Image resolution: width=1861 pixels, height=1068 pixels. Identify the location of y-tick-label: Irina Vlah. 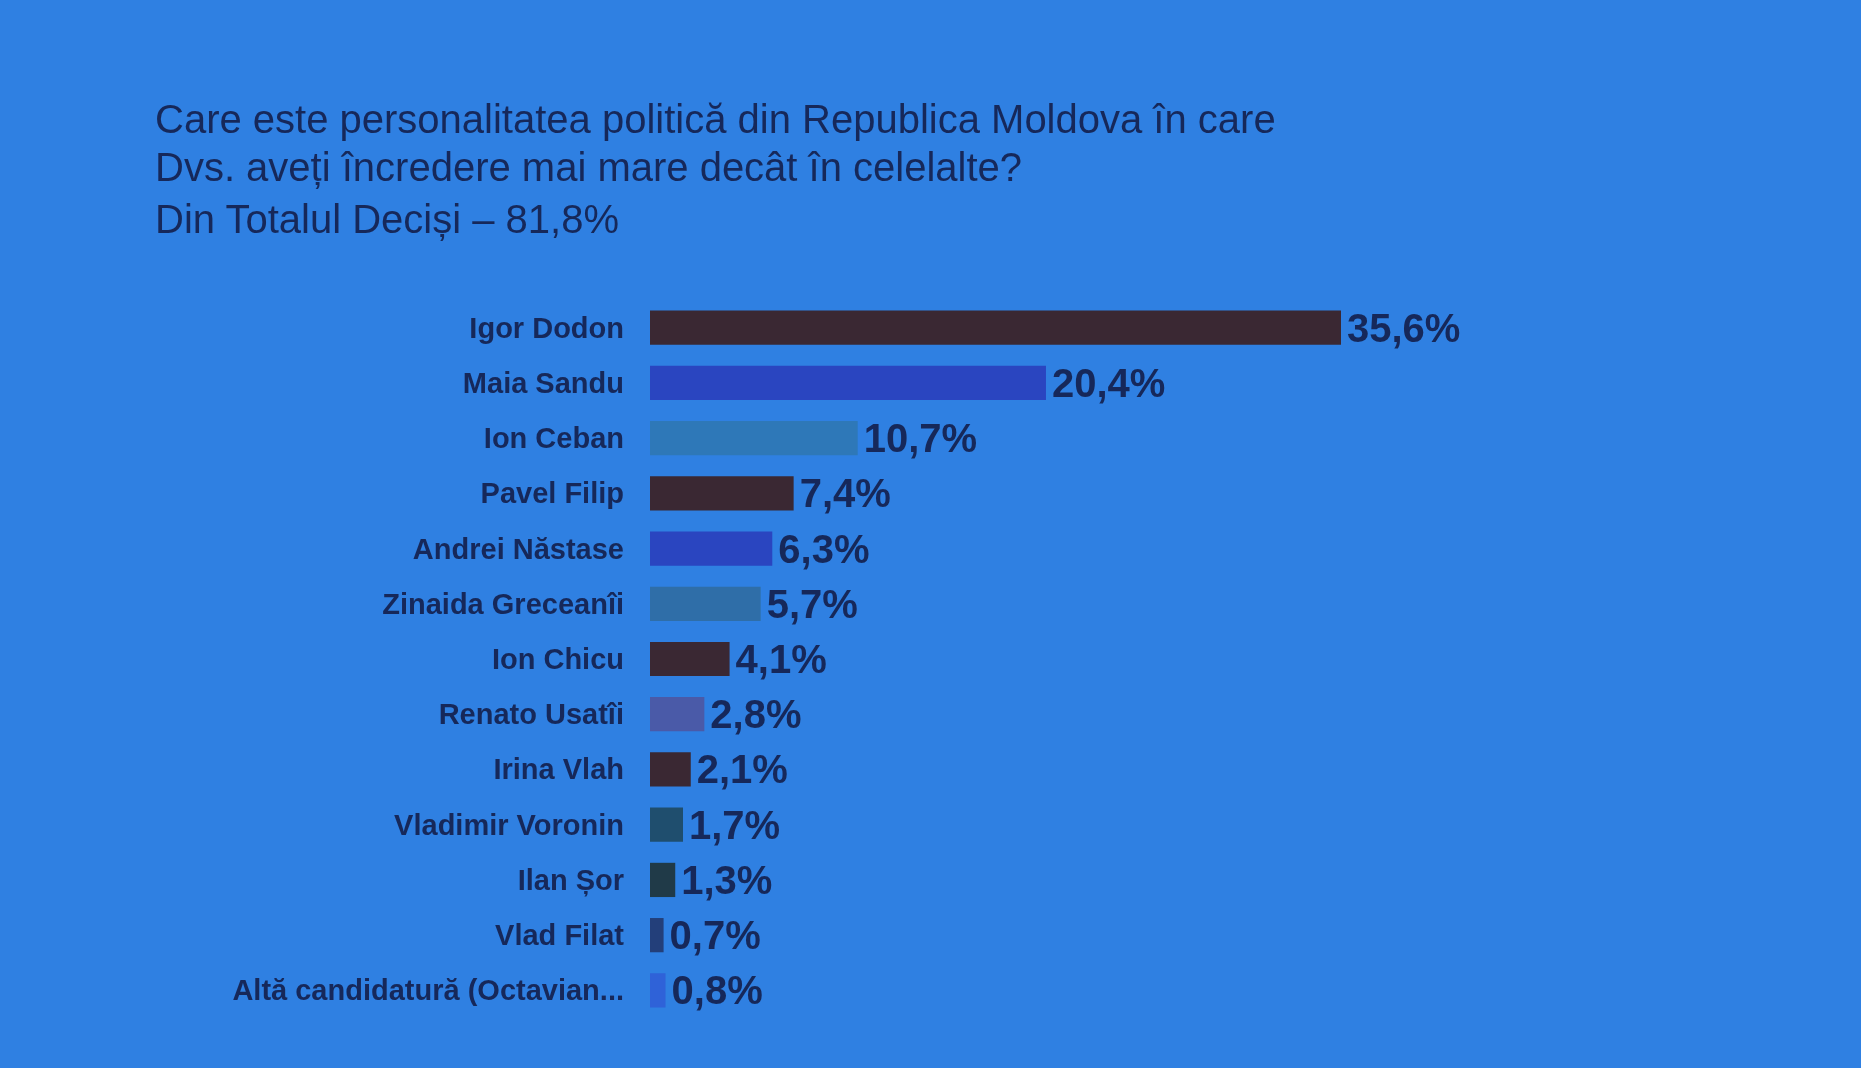
(558, 769).